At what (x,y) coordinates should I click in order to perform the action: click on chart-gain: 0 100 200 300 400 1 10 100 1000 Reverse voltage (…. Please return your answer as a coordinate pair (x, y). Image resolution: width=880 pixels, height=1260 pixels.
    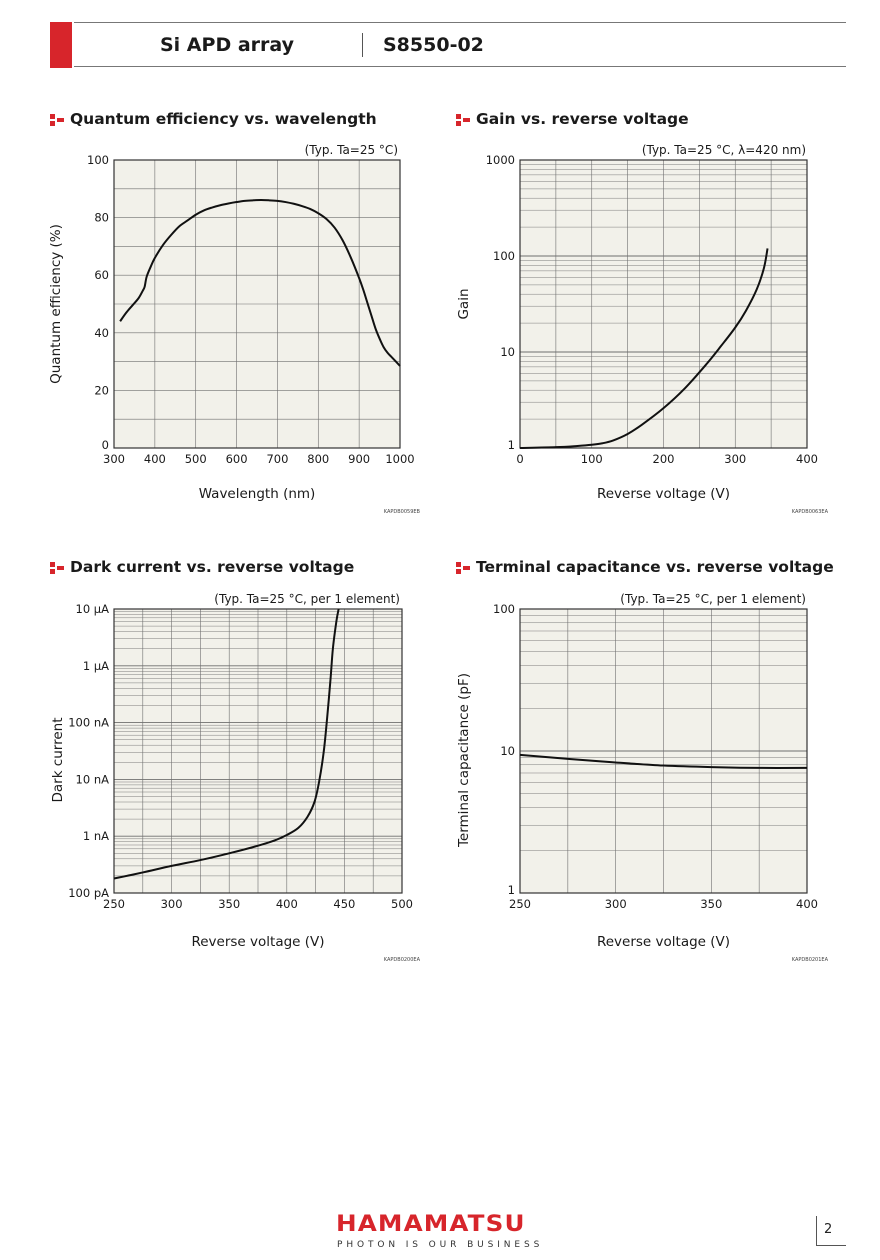
    Looking at the image, I should click on (642, 329).